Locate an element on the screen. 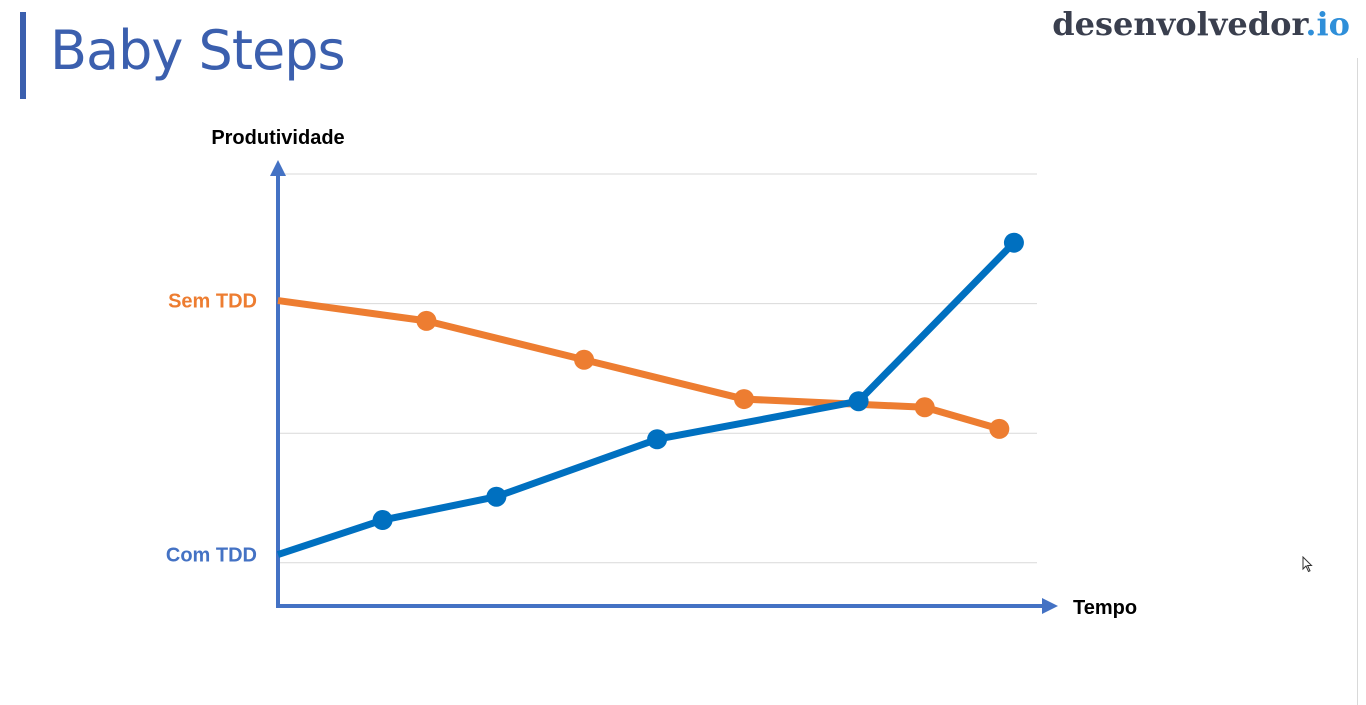 This screenshot has width=1366, height=705. title-accent-bar is located at coordinates (23, 55).